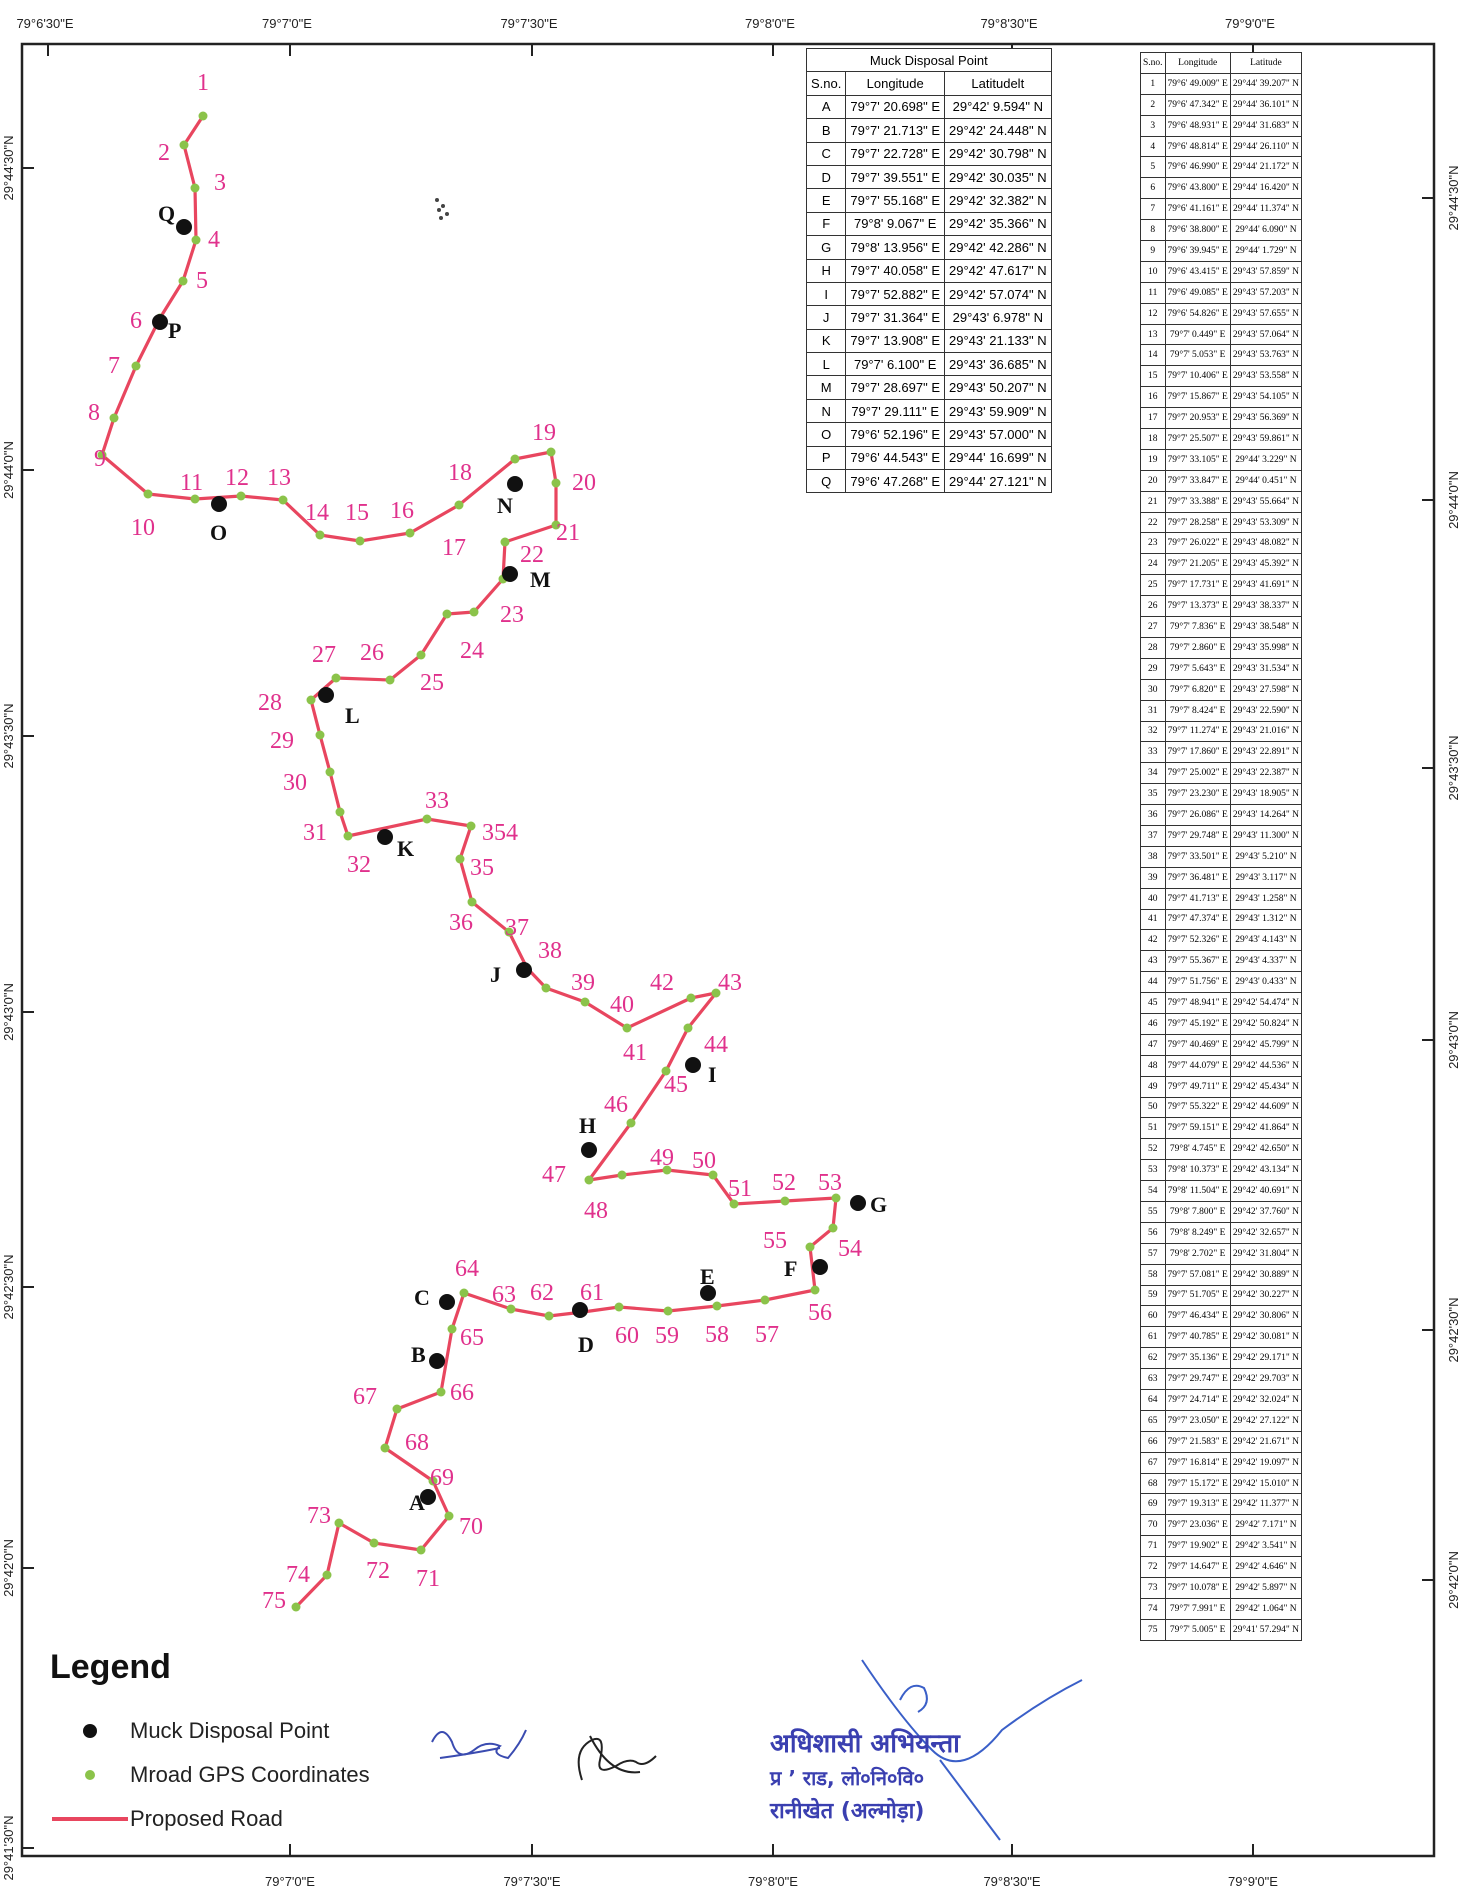 This screenshot has width=1469, height=1896. What do you see at coordinates (1221, 898) in the screenshot?
I see `table-row: 40 79°7' 41.713" E 29°43' 1.258" N` at bounding box center [1221, 898].